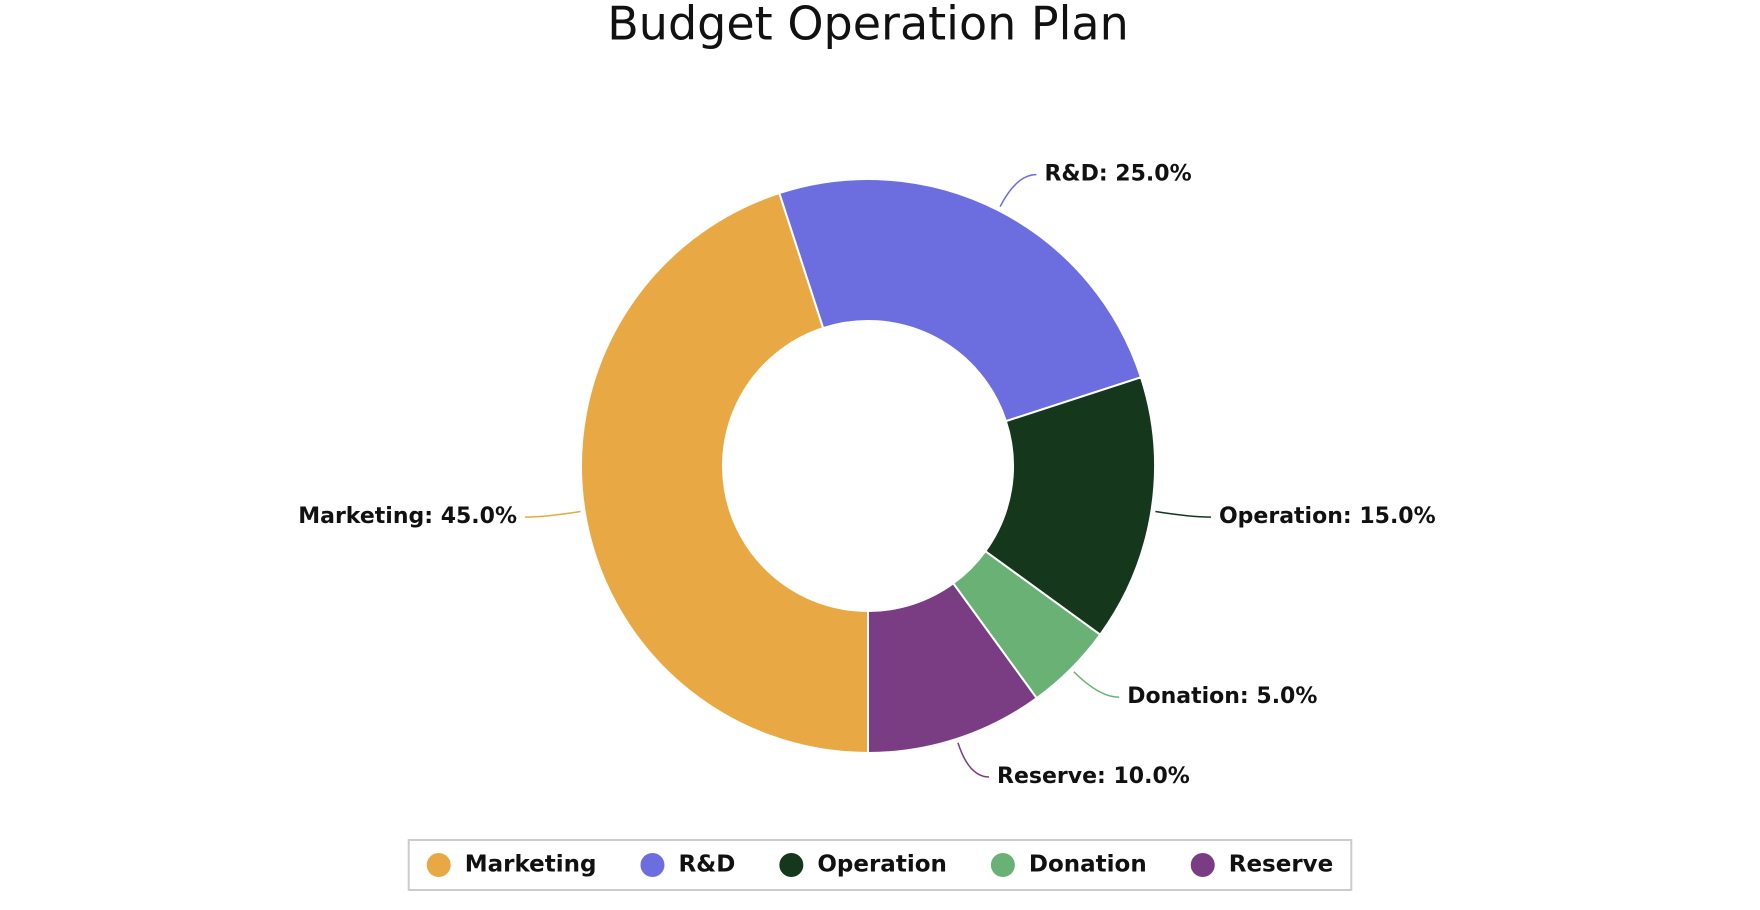 The image size is (1760, 910). I want to click on data-label: Marketing: 45.0%, so click(407, 516).